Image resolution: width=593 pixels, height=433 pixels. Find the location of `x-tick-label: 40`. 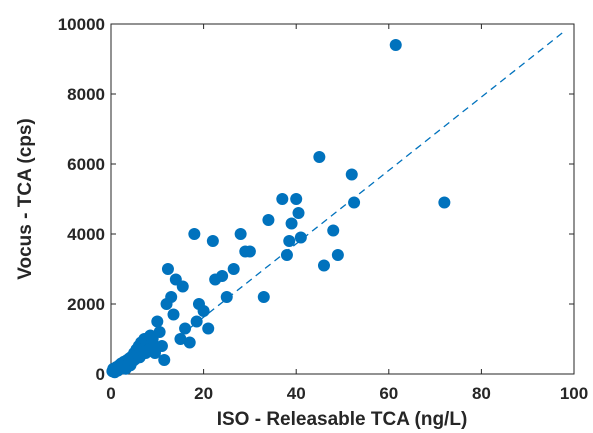

x-tick-label: 40 is located at coordinates (296, 393).